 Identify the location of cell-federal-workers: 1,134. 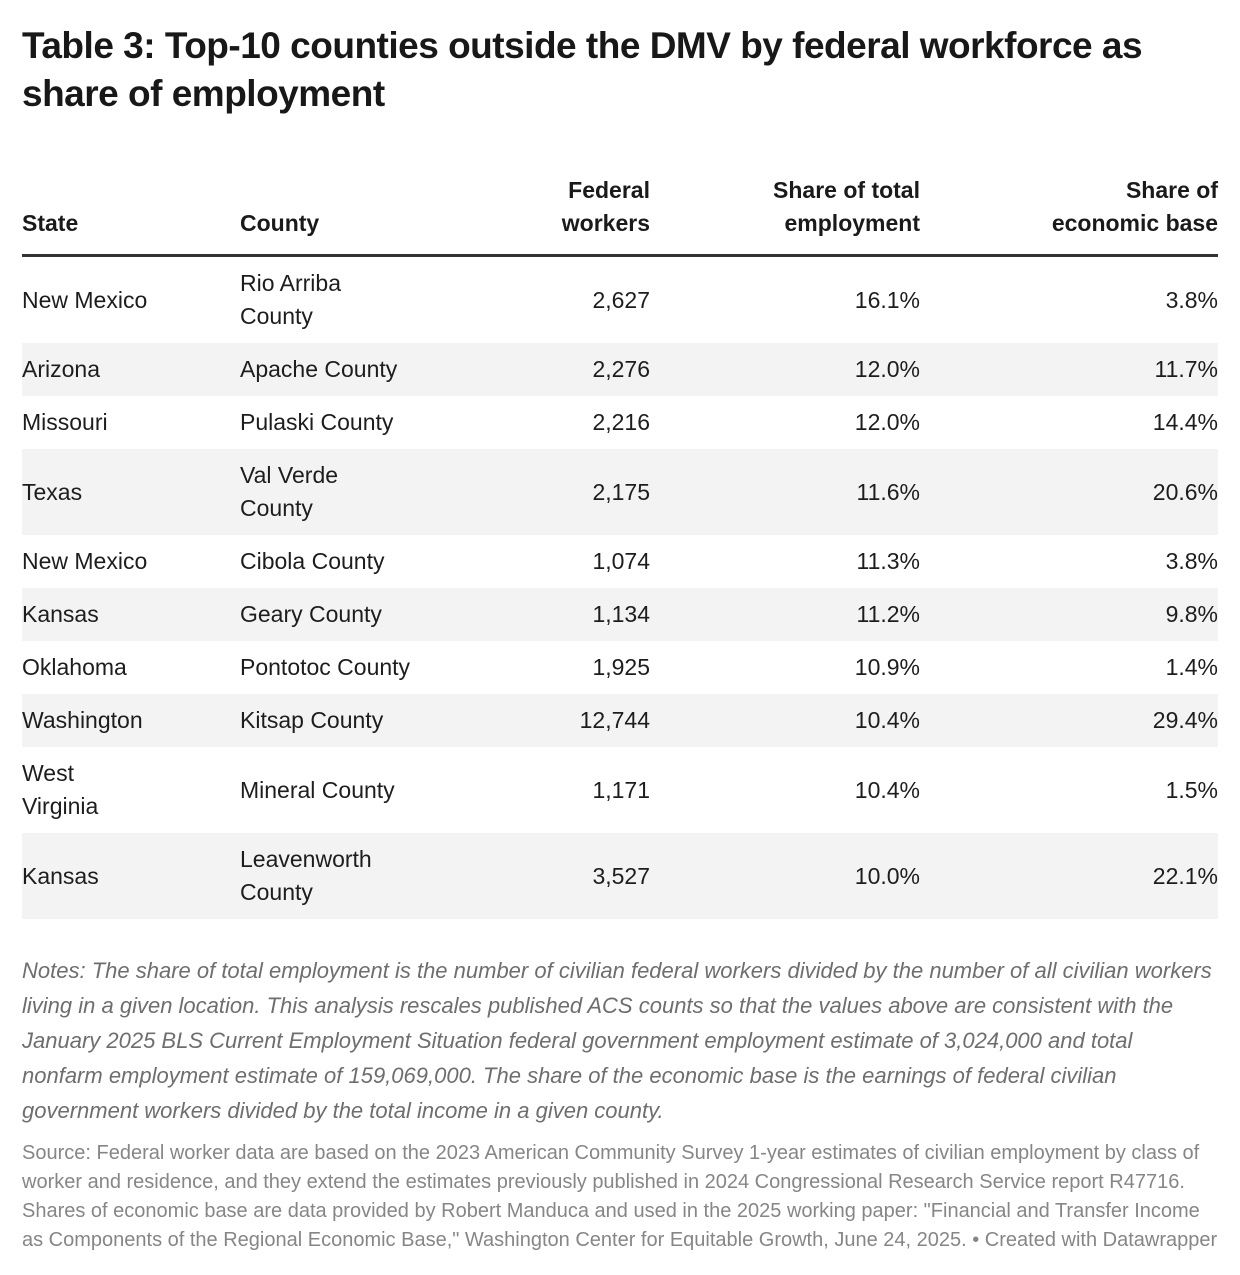
(621, 614).